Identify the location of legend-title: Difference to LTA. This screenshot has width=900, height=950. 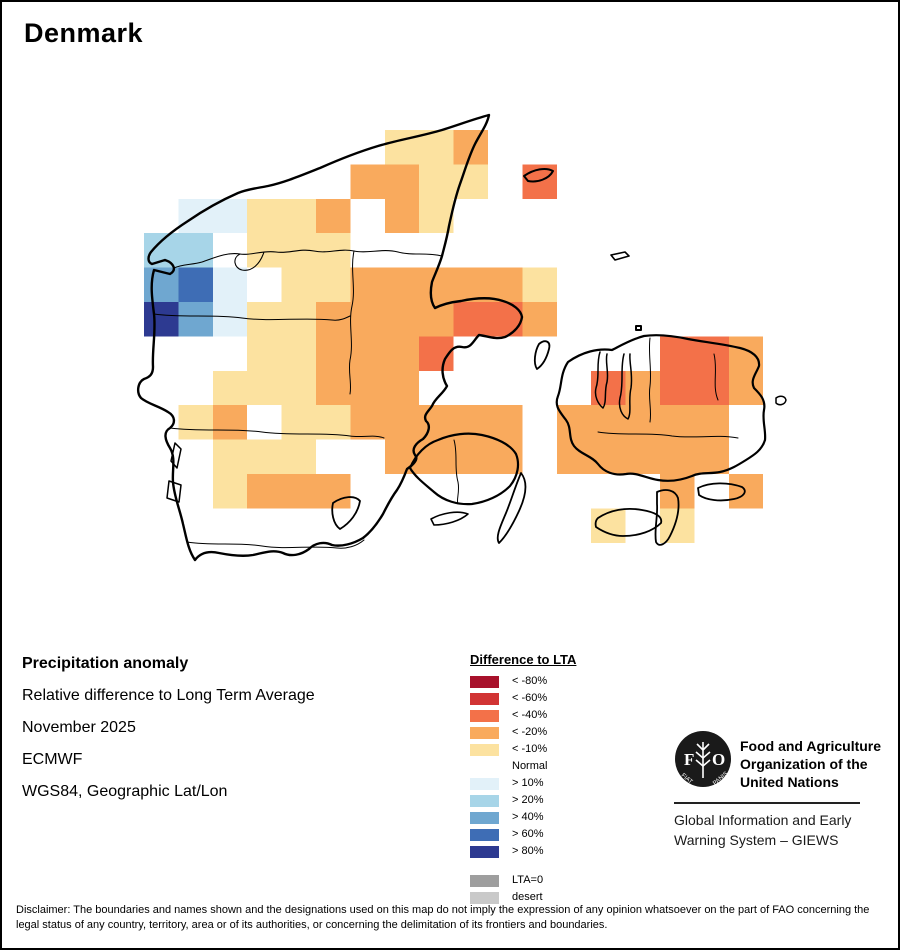
(523, 659).